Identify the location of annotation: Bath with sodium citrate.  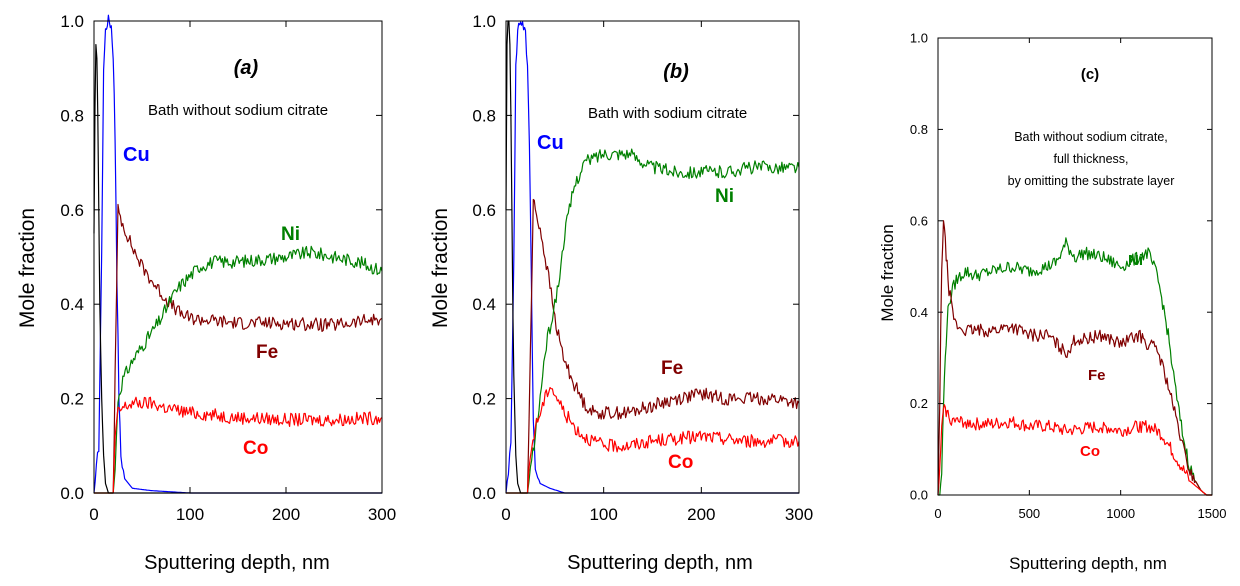
(667, 113).